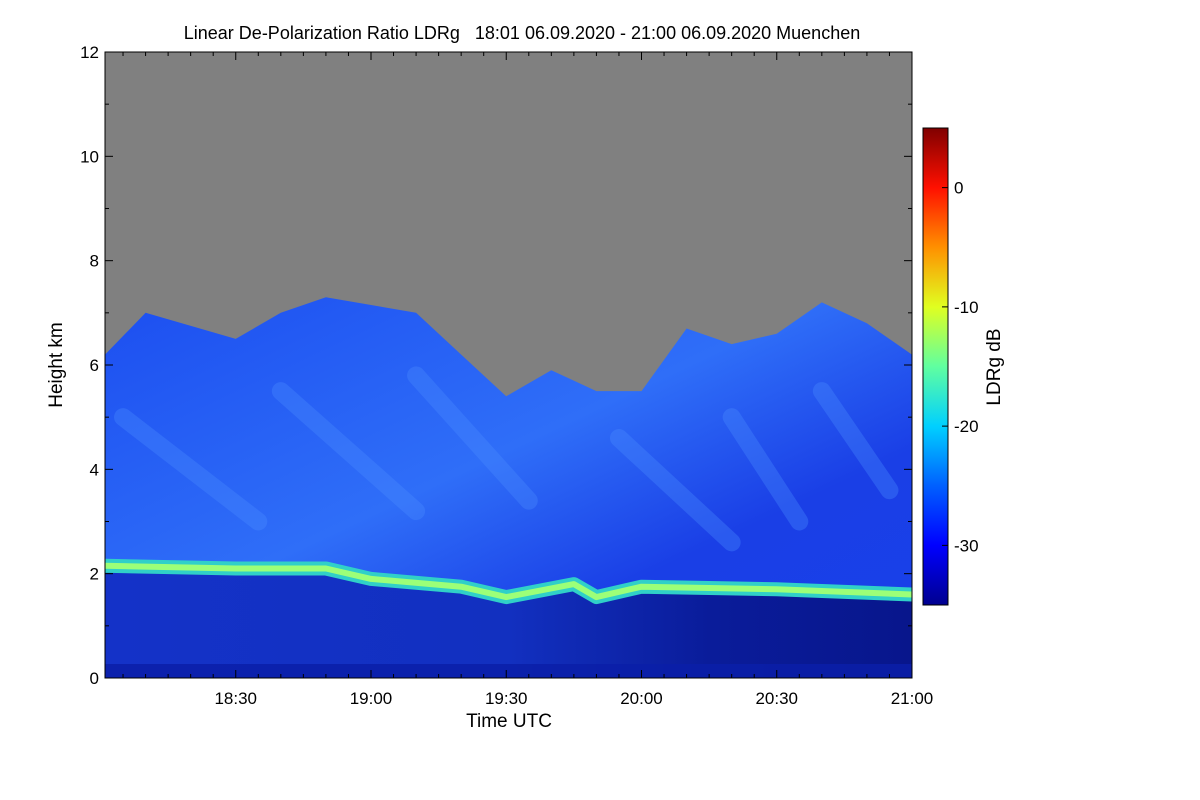  What do you see at coordinates (235, 698) in the screenshot?
I see `x-tick-label: 18:30` at bounding box center [235, 698].